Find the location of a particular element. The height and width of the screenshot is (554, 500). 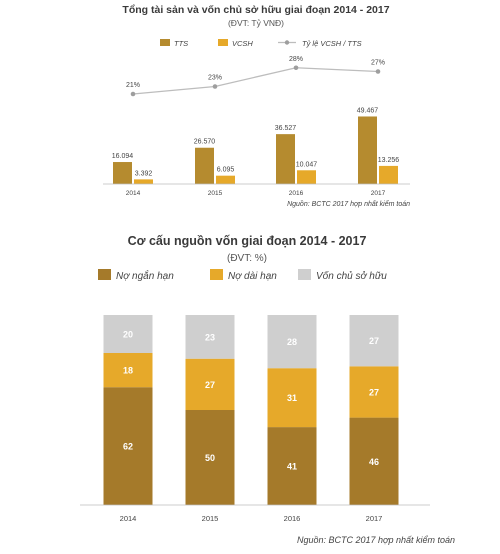

chart1-ratio-line is located at coordinates (255, 81).